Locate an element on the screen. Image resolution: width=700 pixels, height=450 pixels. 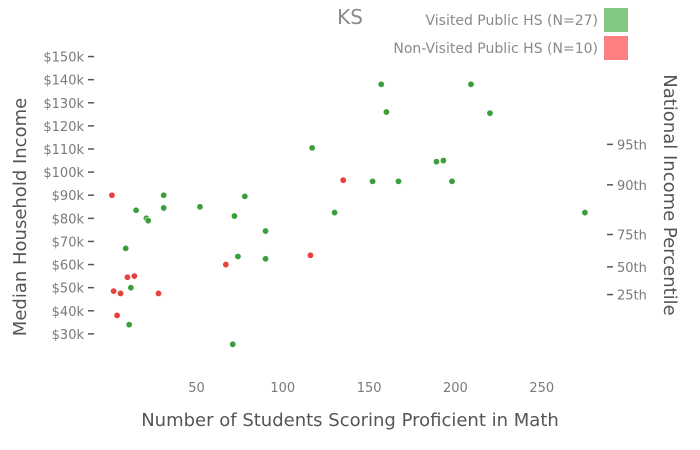
y2-tick-label: 25th is located at coordinates (632, 296).